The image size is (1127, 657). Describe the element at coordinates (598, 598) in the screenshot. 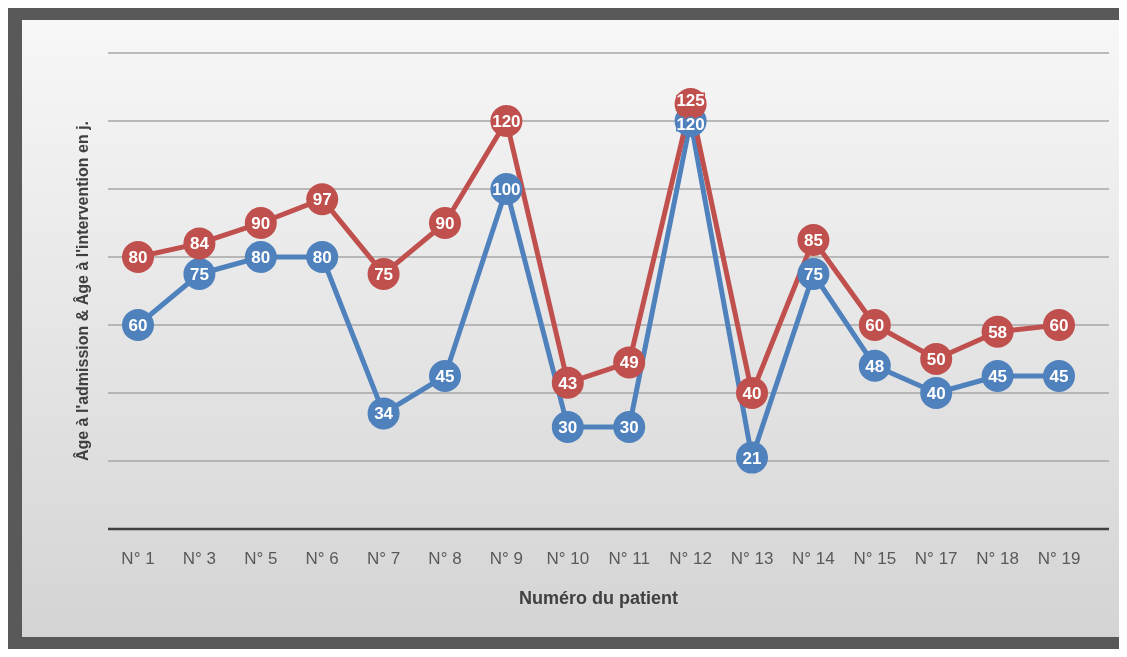

I see `x-axis-title: Numéro du patient` at that location.